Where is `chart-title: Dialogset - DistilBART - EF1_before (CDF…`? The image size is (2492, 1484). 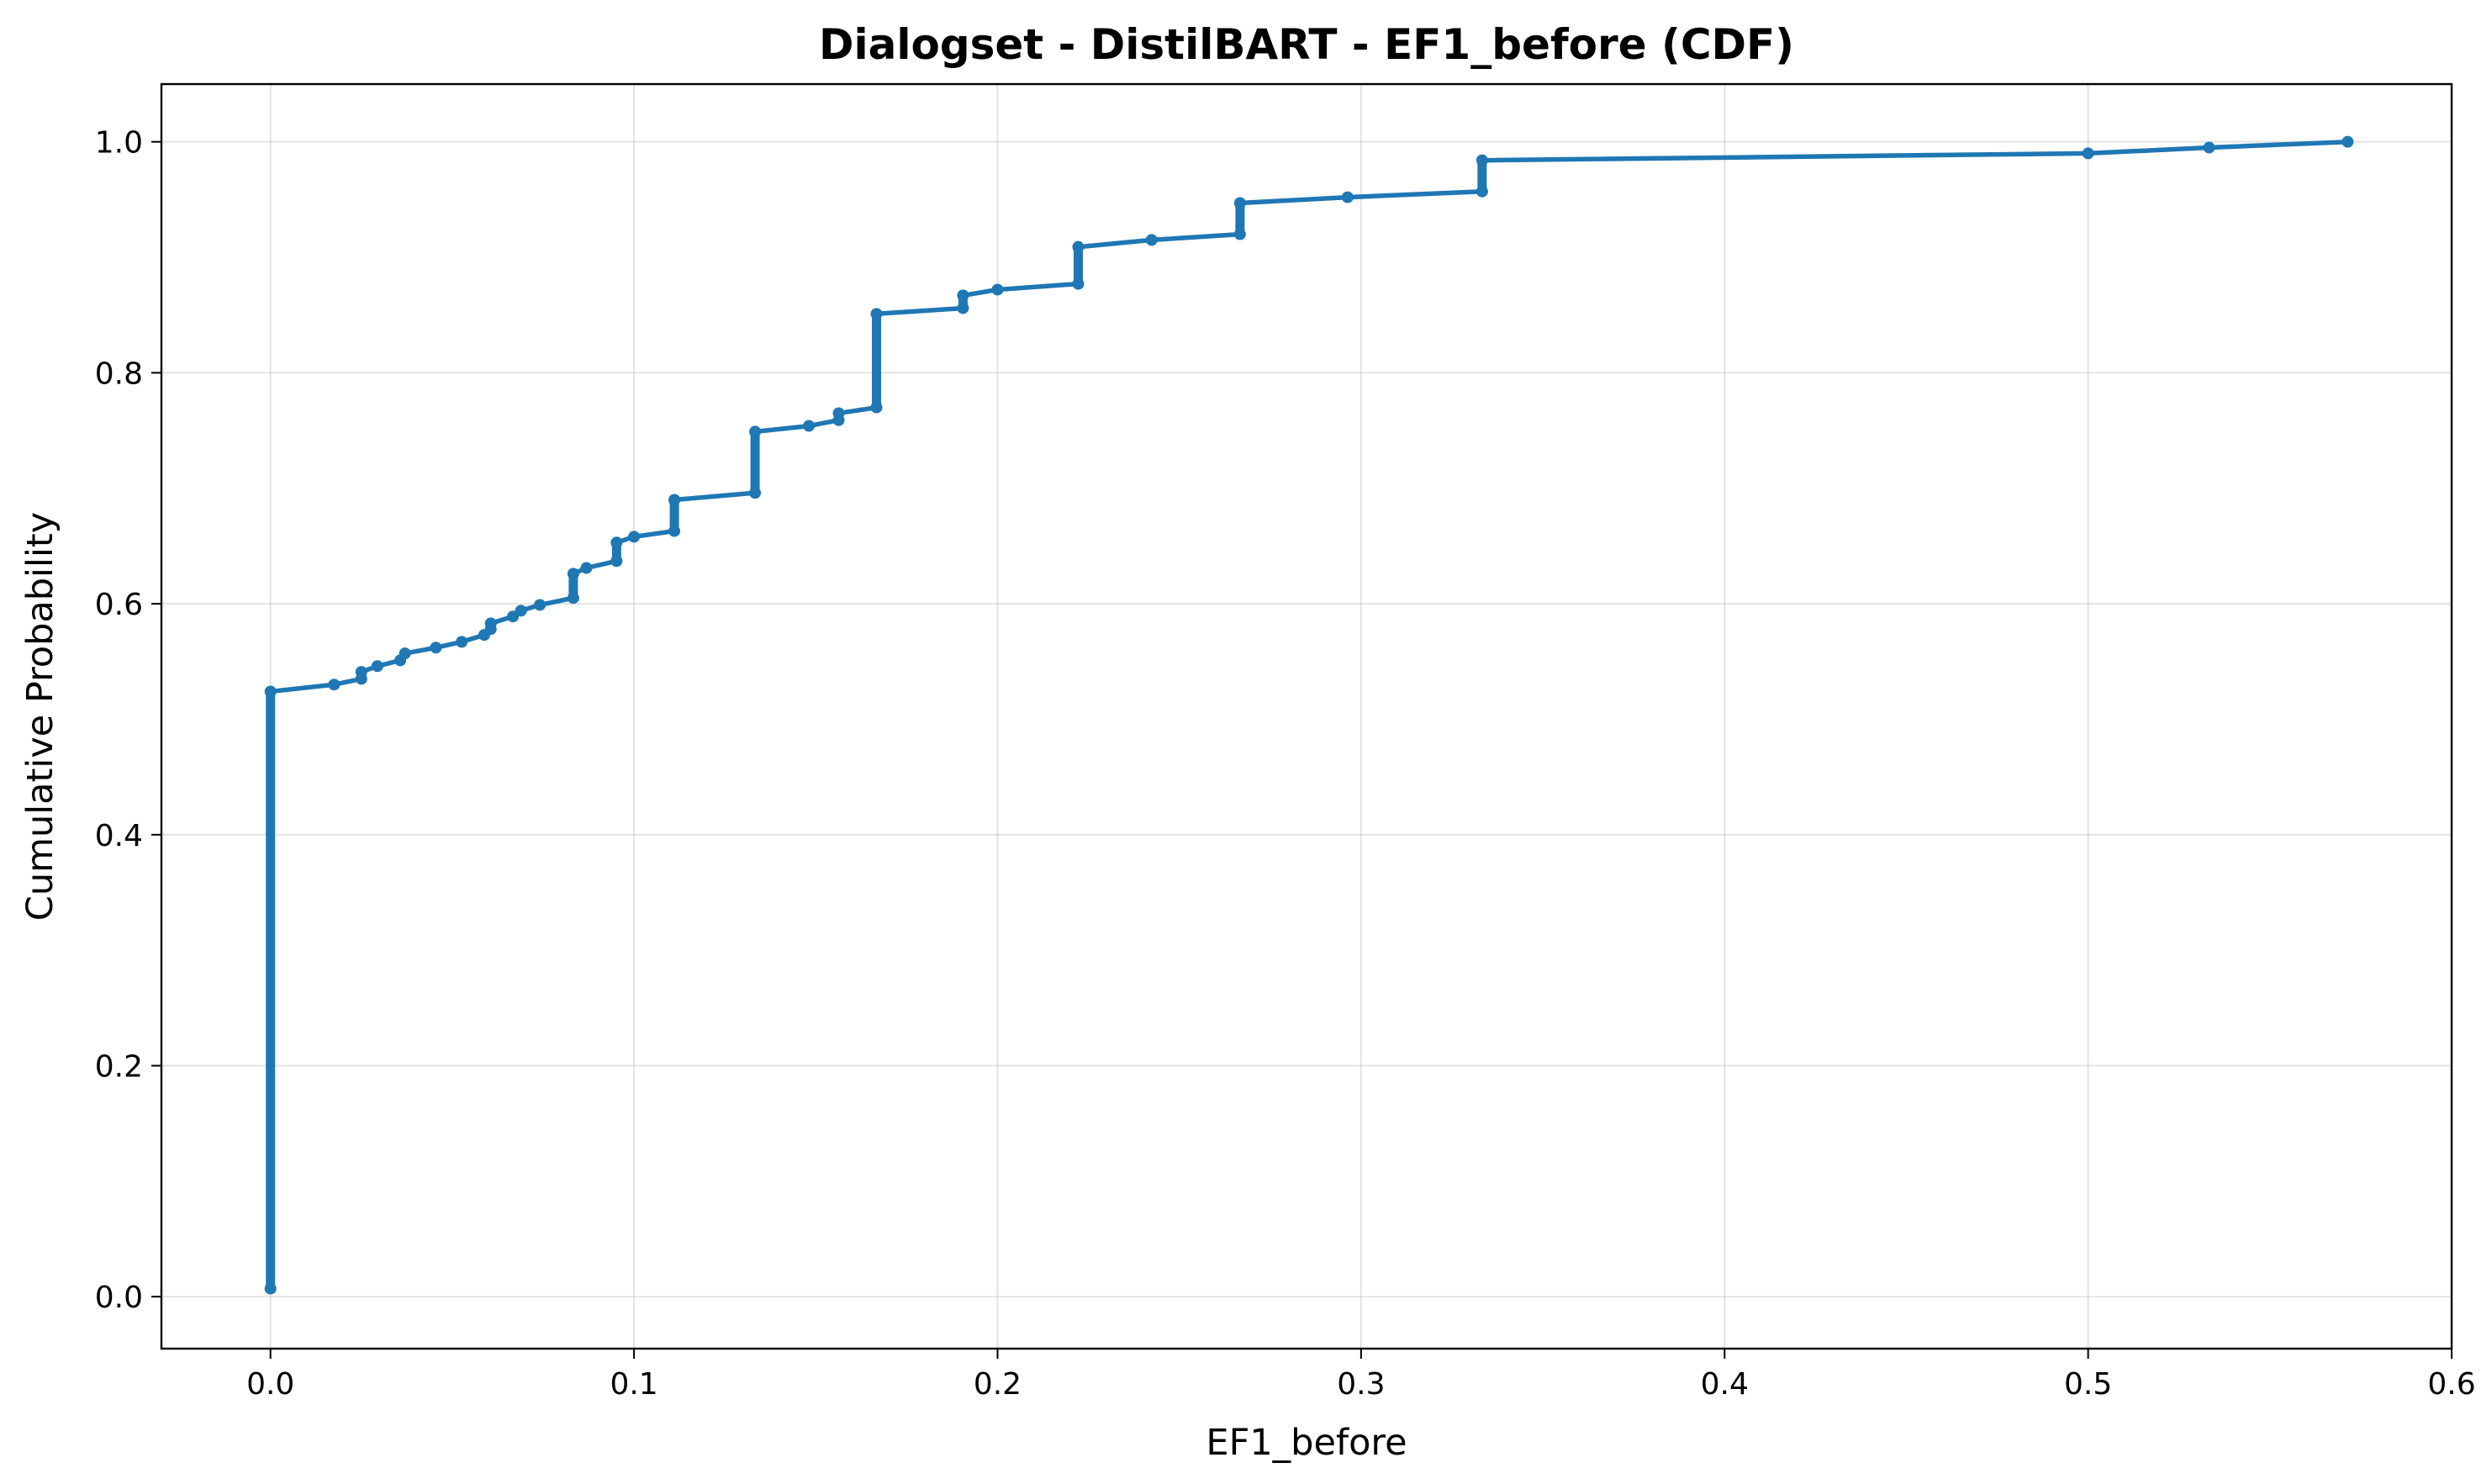 chart-title: Dialogset - DistilBART - EF1_before (CDF… is located at coordinates (1306, 44).